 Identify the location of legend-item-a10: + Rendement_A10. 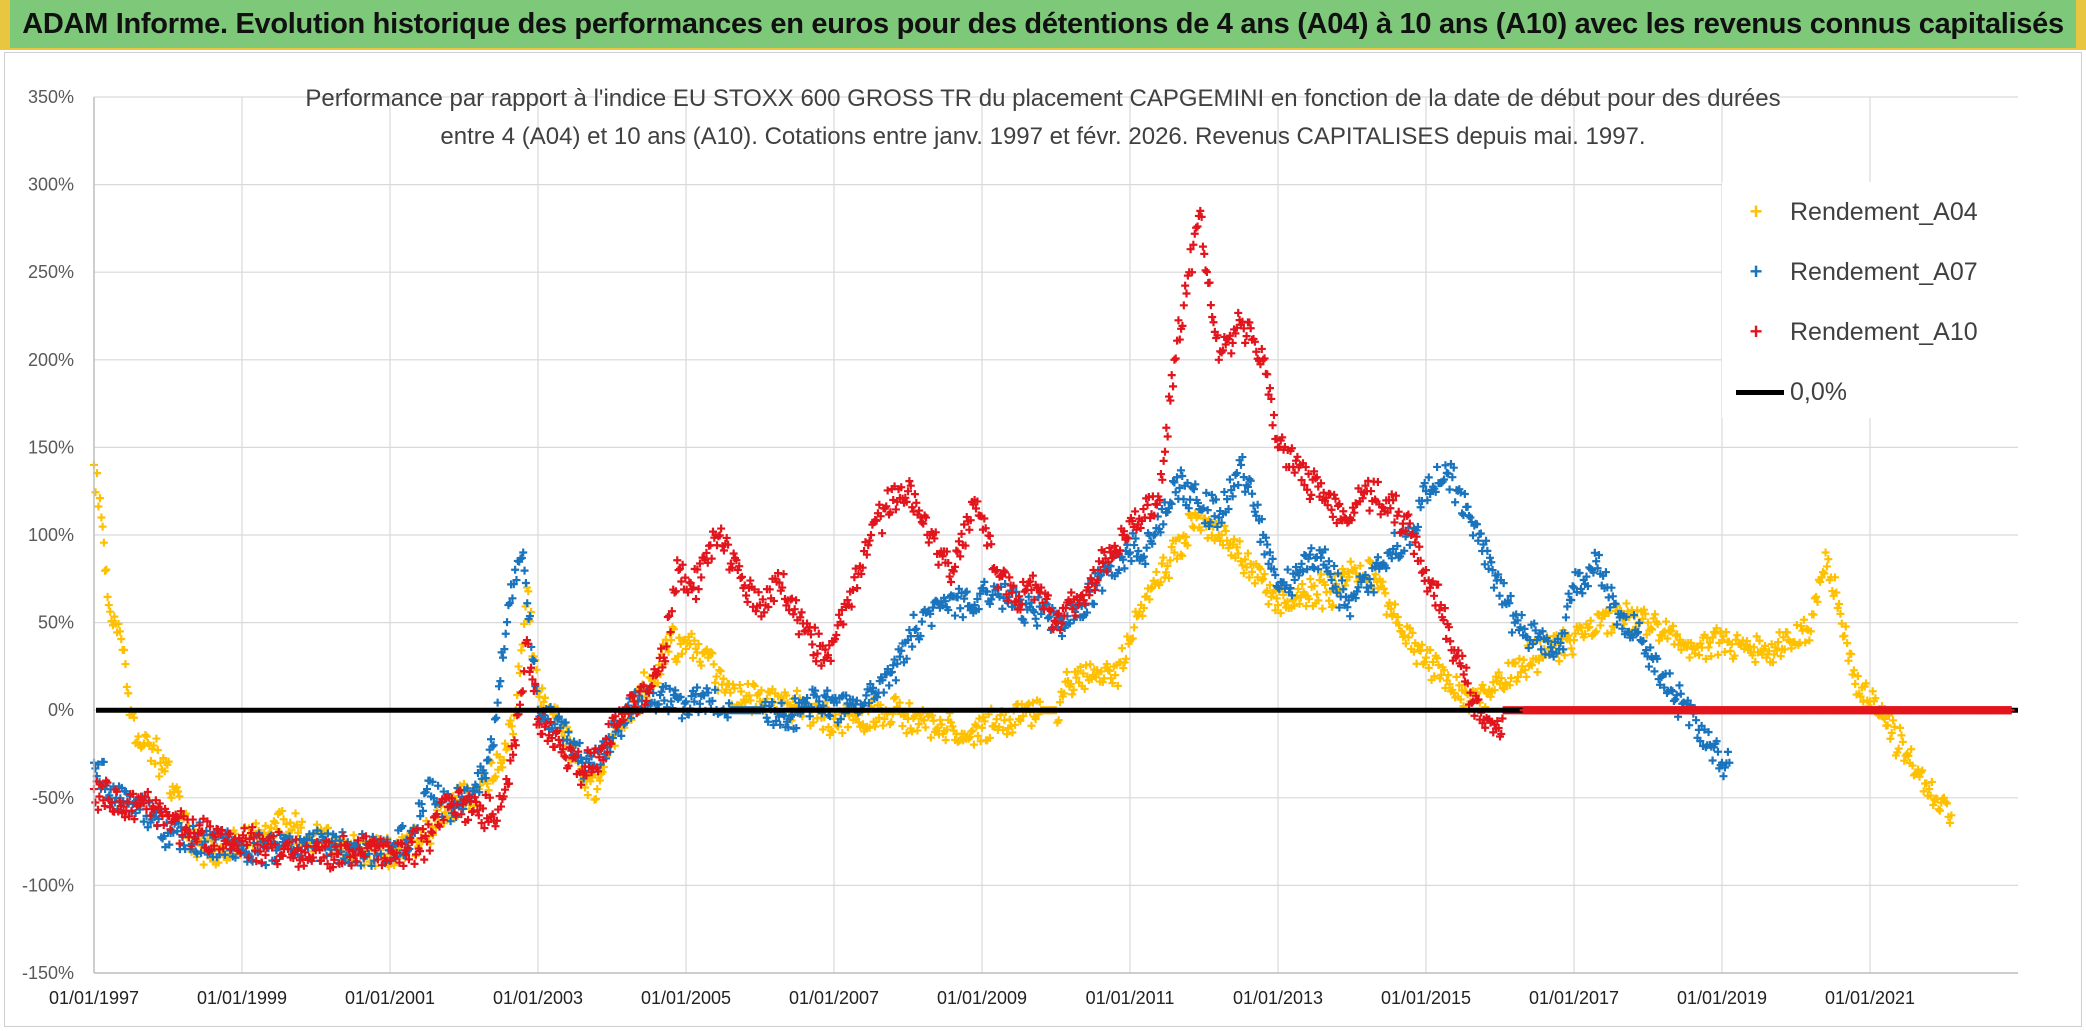
(1850, 332).